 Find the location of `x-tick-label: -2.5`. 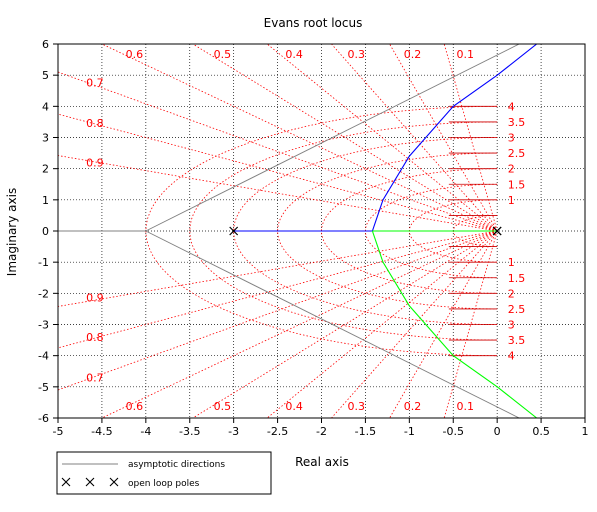

x-tick-label: -2.5 is located at coordinates (277, 431).